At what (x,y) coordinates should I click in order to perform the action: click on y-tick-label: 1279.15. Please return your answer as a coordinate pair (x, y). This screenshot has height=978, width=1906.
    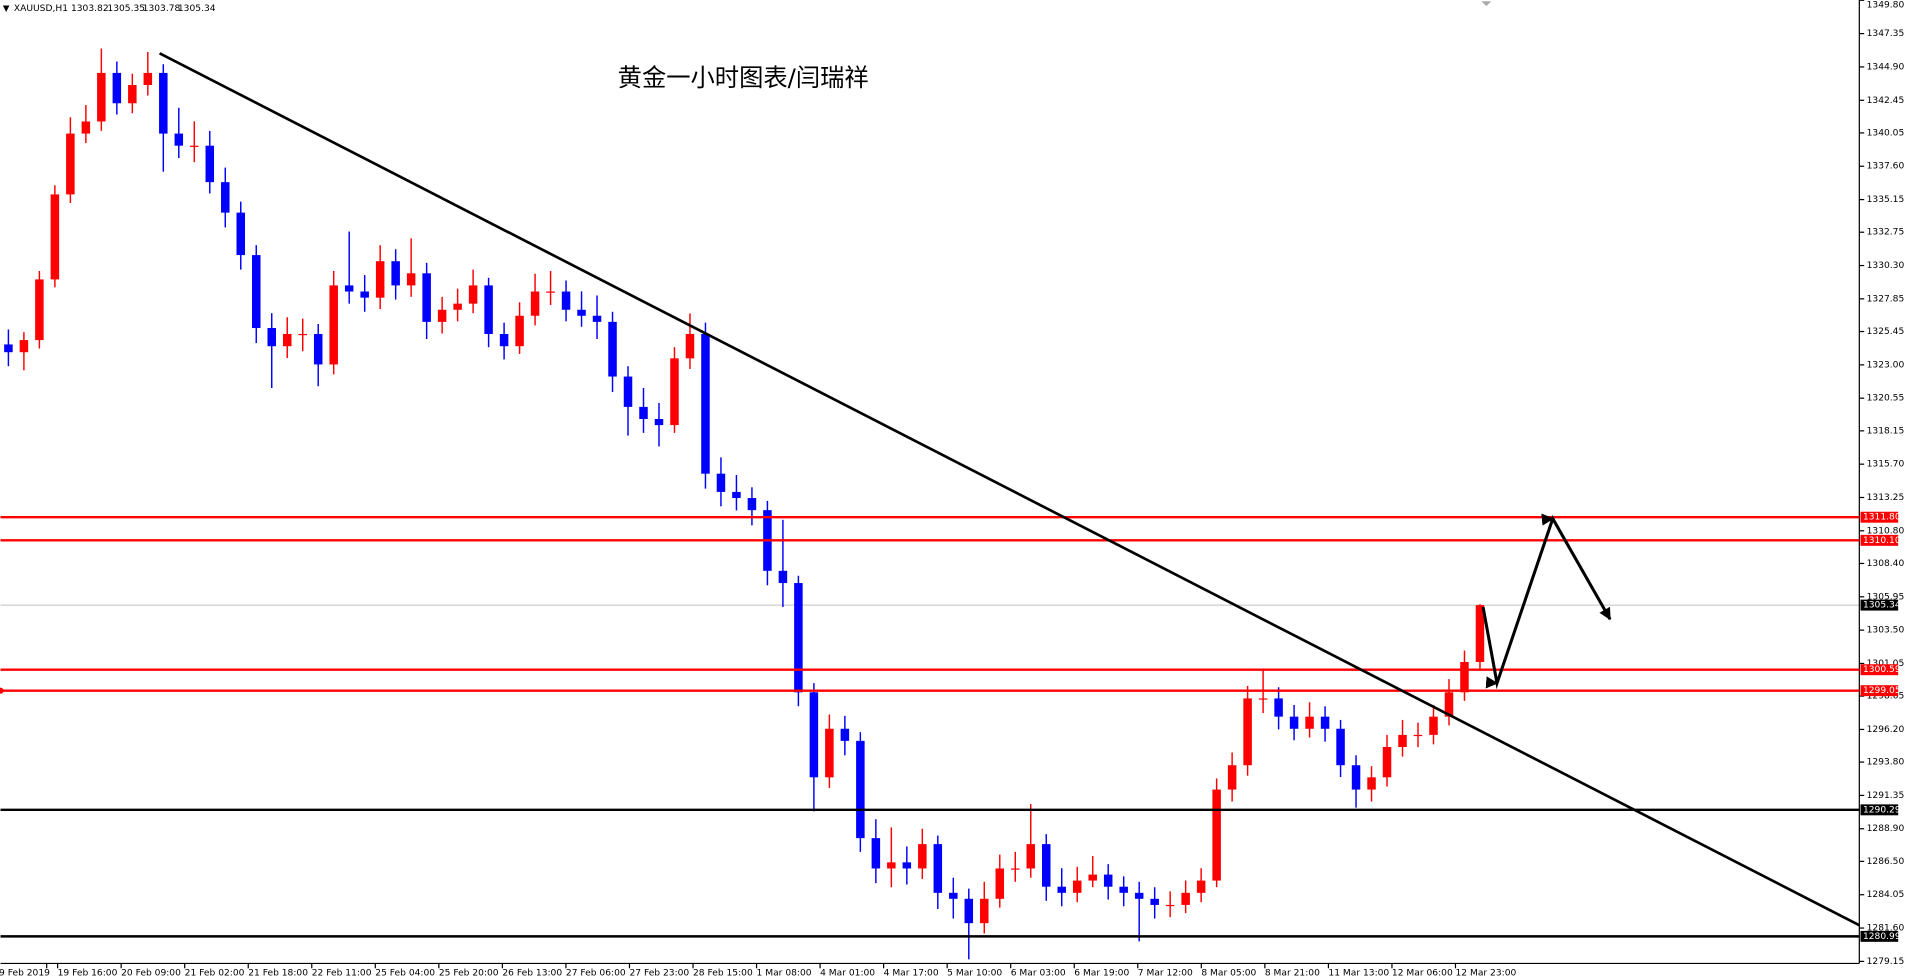
    Looking at the image, I should click on (1886, 962).